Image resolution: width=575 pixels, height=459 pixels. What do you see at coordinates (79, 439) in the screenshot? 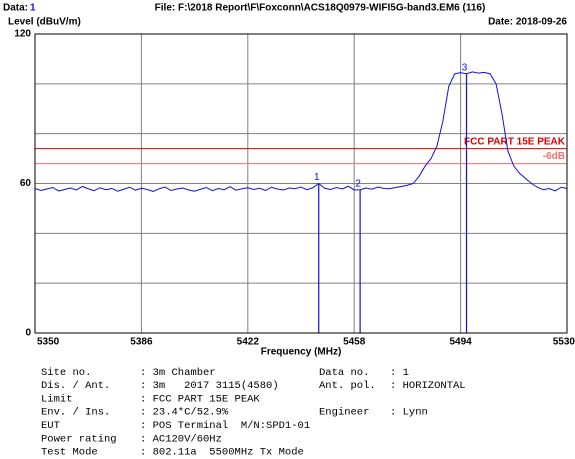
I see `info-label: Power rating` at bounding box center [79, 439].